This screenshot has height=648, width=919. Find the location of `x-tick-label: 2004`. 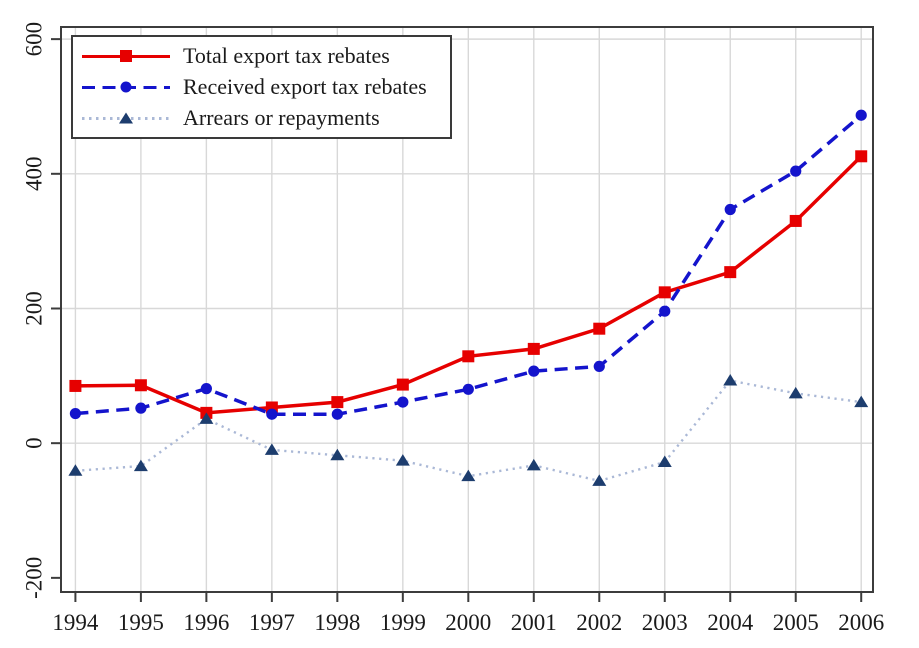

x-tick-label: 2004 is located at coordinates (730, 622).